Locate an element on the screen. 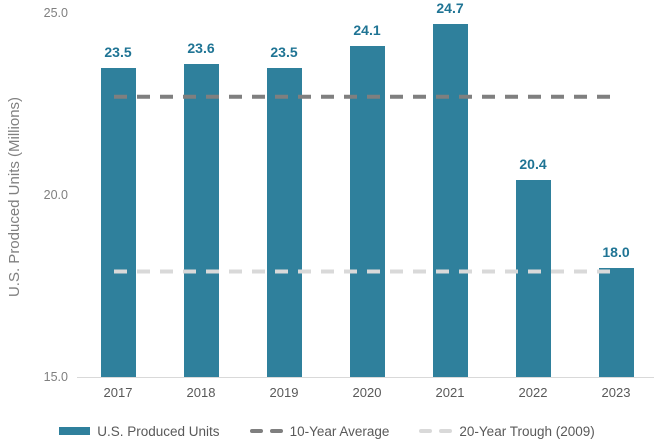 This screenshot has width=654, height=442. legend-item: U.S. Produced Units is located at coordinates (139, 431).